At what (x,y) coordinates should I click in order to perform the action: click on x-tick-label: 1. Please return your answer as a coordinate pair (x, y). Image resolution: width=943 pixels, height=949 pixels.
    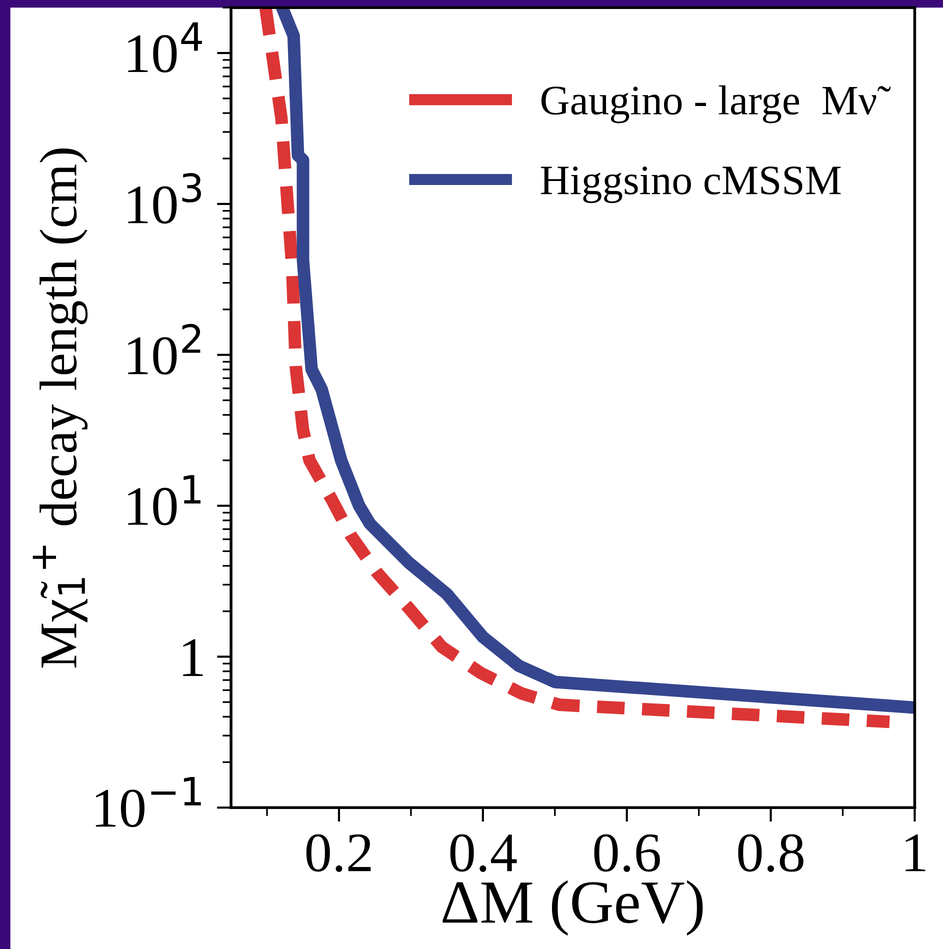
    Looking at the image, I should click on (916, 853).